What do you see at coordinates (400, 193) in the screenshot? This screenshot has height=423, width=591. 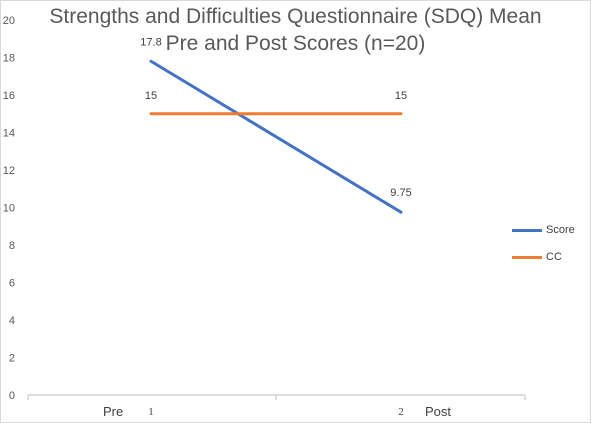 I see `data-label-score-2: 9.75` at bounding box center [400, 193].